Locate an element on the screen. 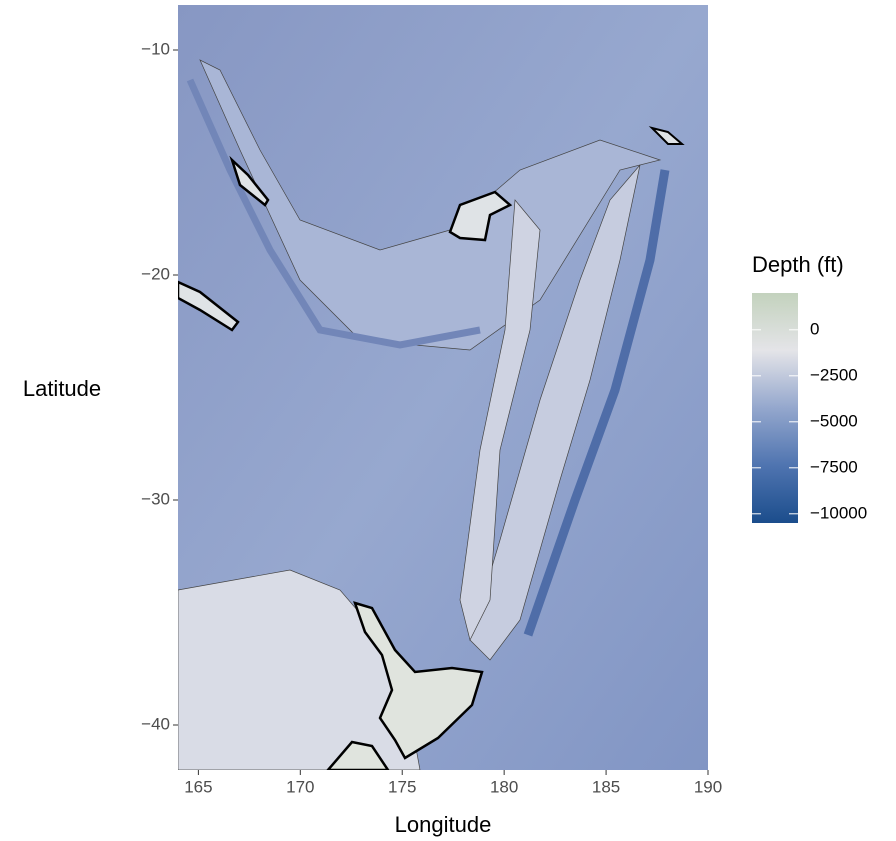 Image resolution: width=896 pixels, height=841 pixels. colorbar is located at coordinates (775, 408).